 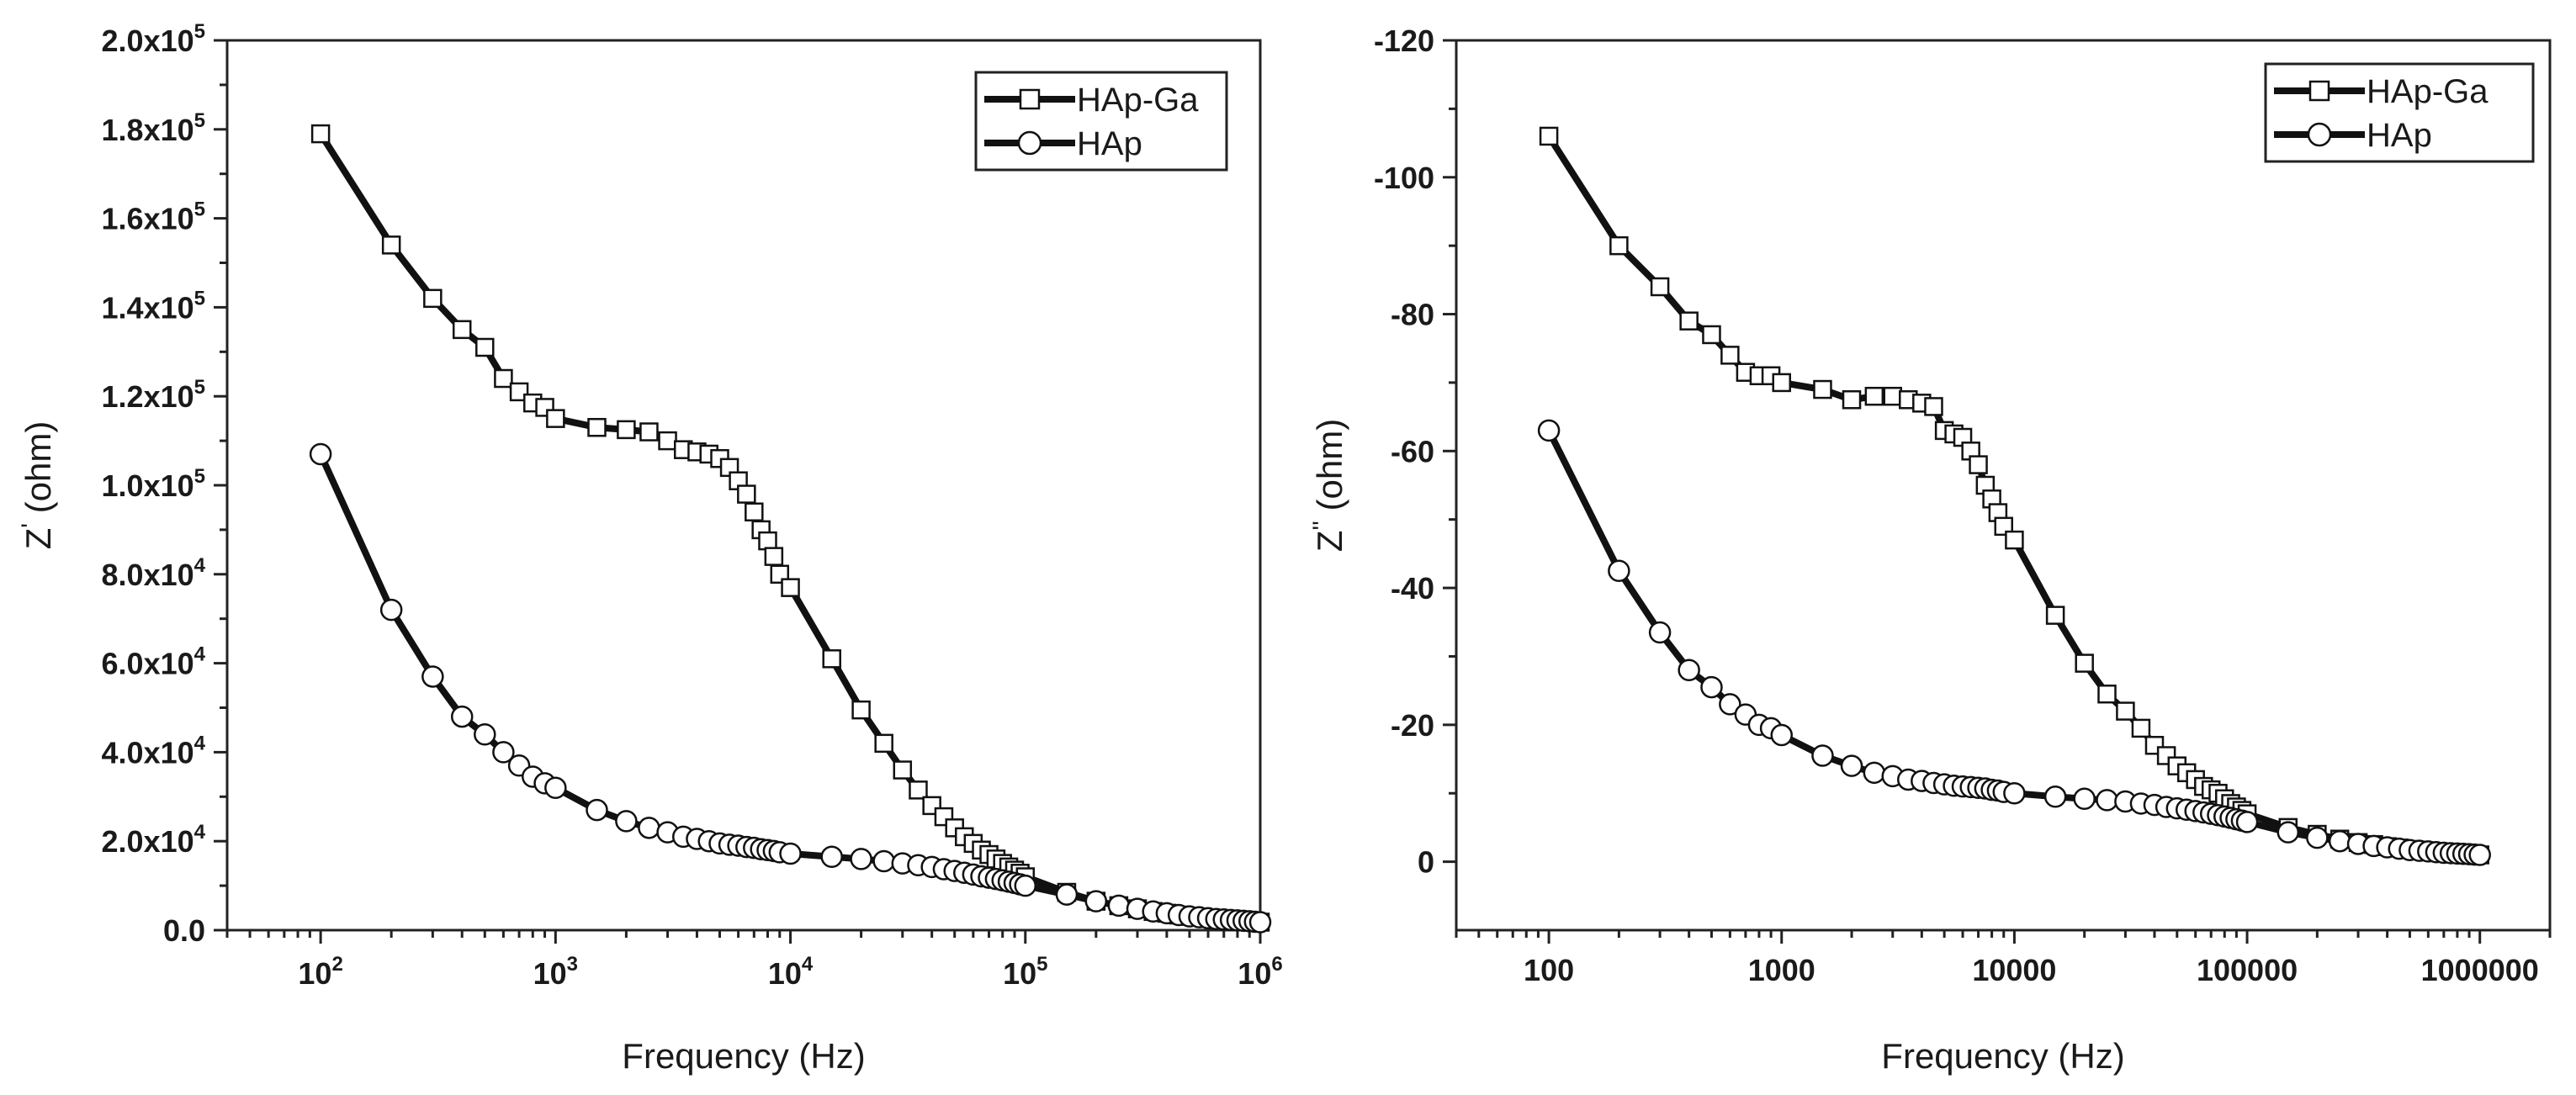 What do you see at coordinates (148, 396) in the screenshot?
I see `y-tick-label-base: 1.2x10` at bounding box center [148, 396].